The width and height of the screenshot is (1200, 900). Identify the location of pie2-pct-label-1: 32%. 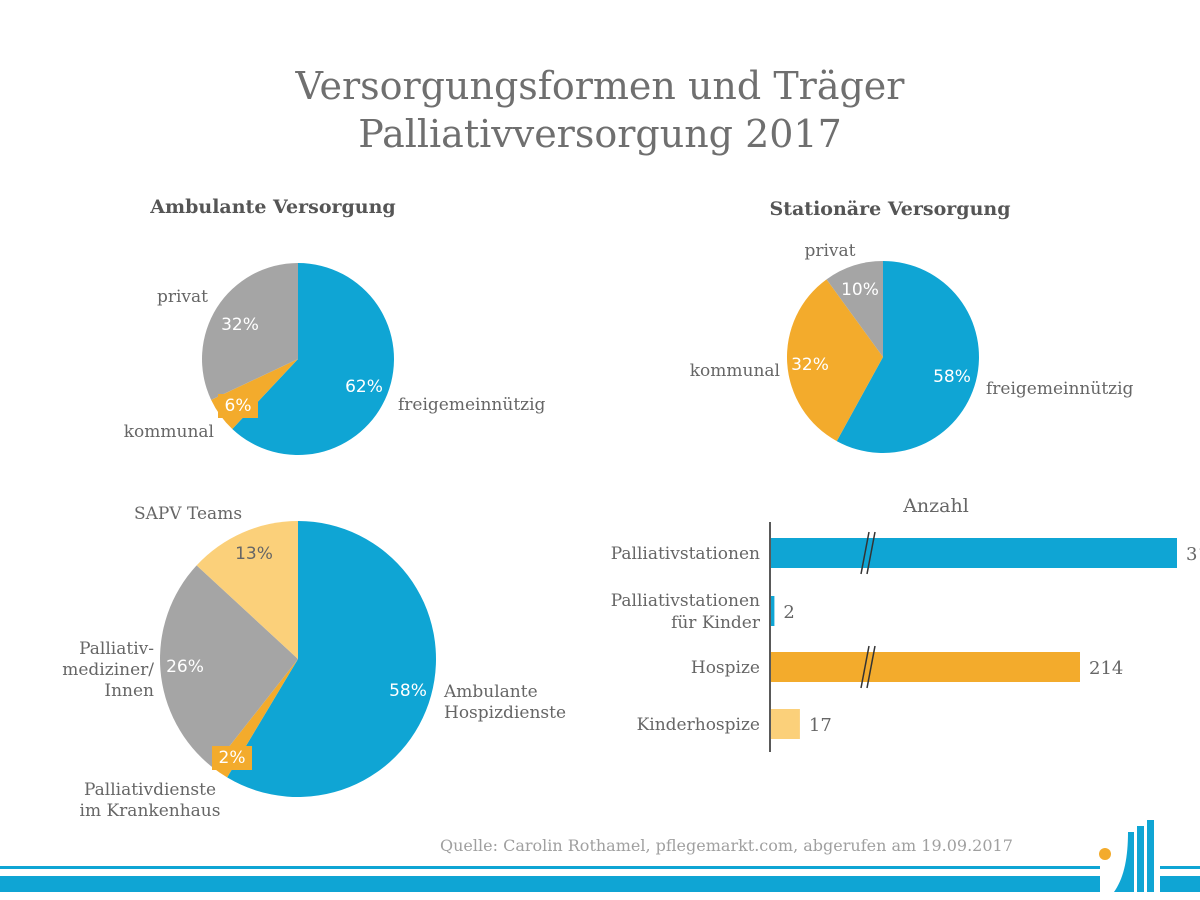
(810, 365).